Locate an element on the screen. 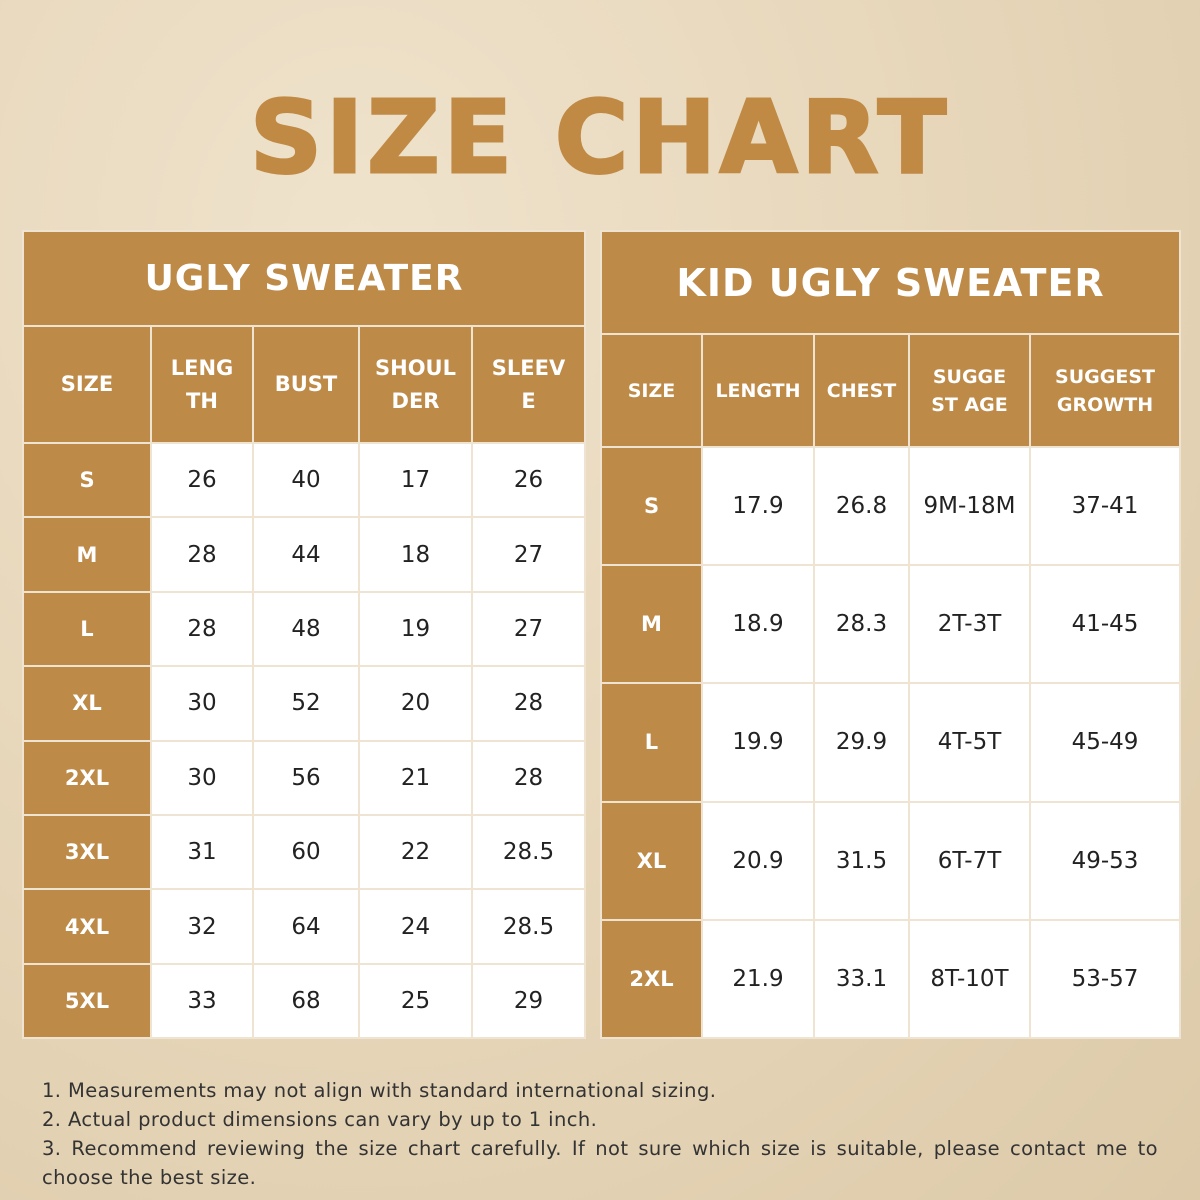 Image resolution: width=1200 pixels, height=1200 pixels. measurement-cell: 19 is located at coordinates (415, 629).